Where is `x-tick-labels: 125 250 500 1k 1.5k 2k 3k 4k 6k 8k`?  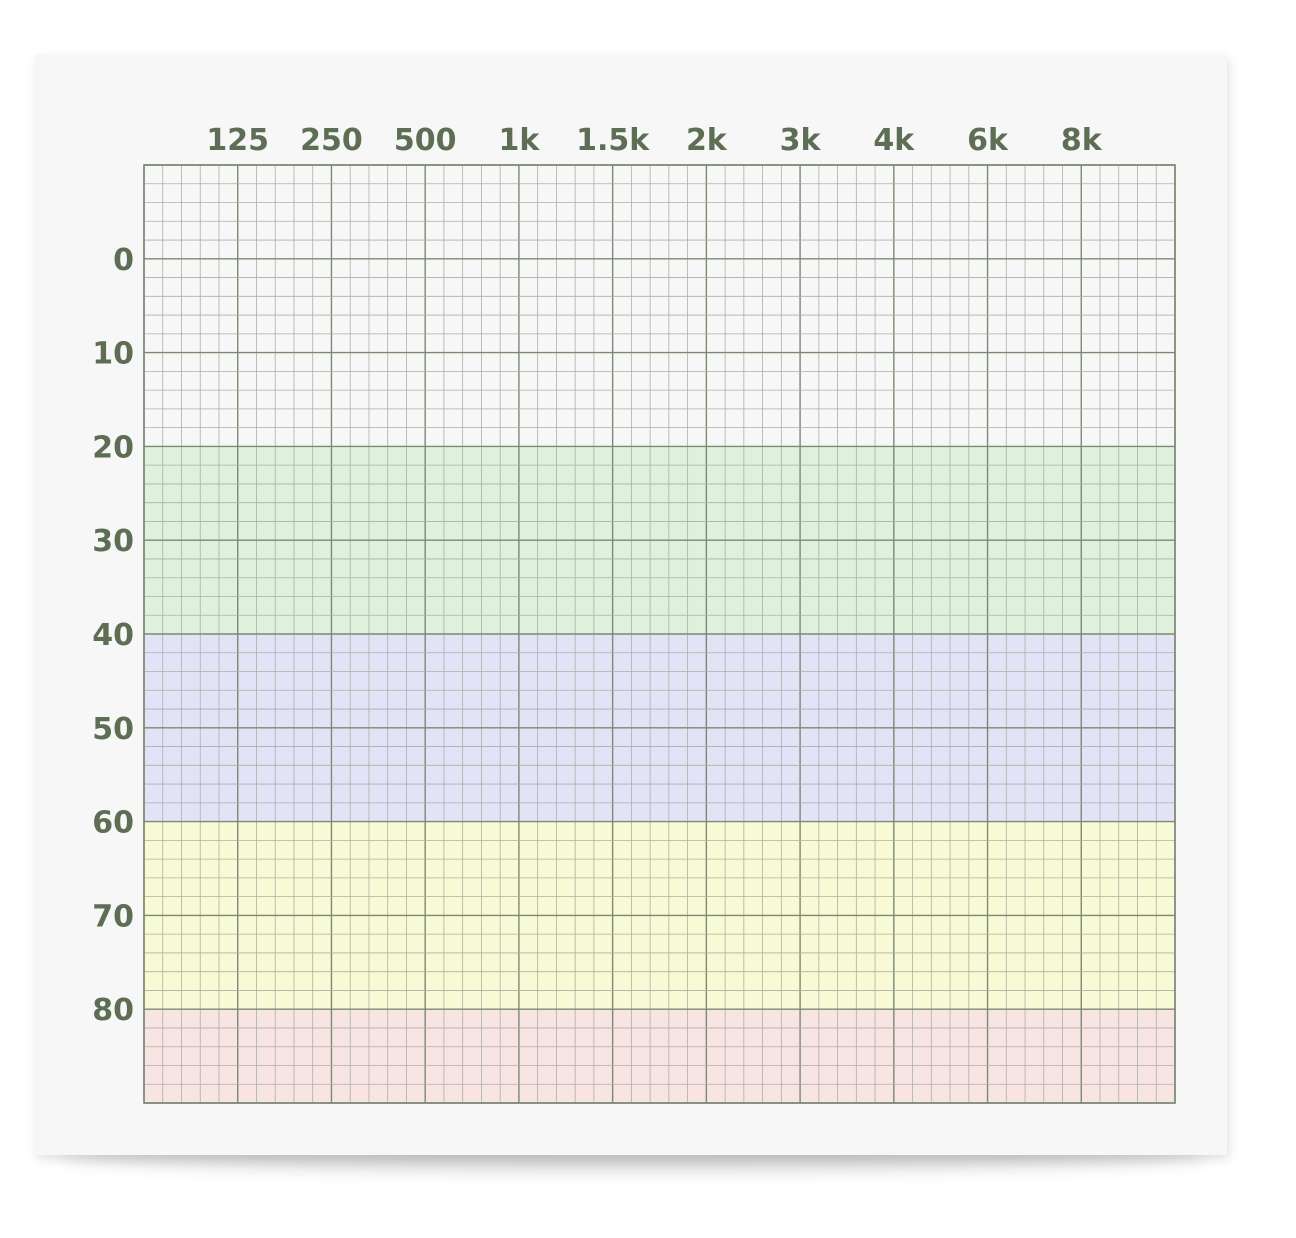 x-tick-labels: 125 250 500 1k 1.5k 2k 3k 4k 6k 8k is located at coordinates (654, 140).